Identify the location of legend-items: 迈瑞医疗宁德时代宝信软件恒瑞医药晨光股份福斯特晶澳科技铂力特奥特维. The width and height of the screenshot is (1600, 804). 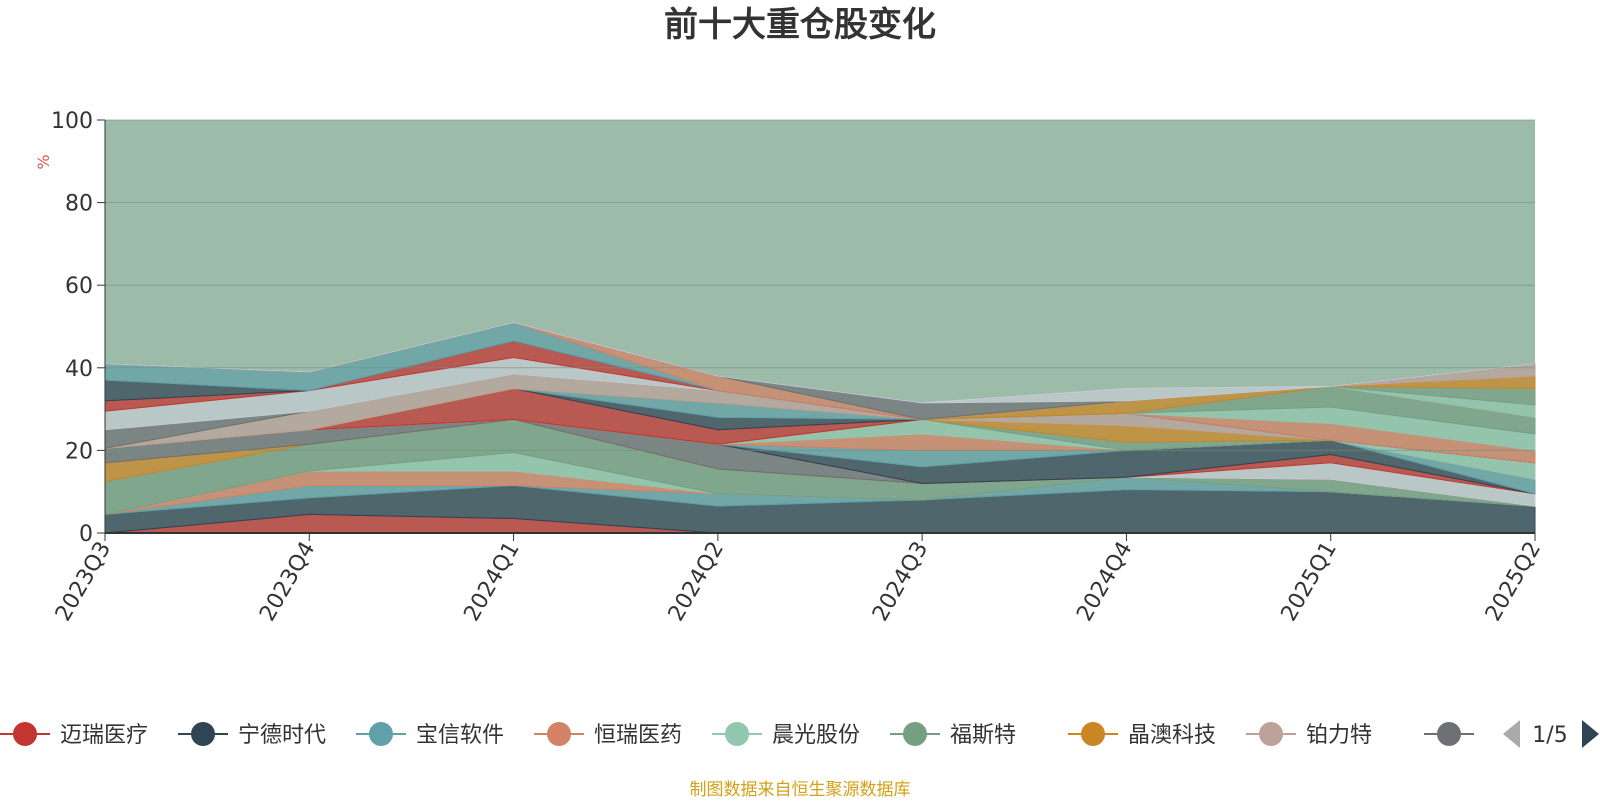
(737, 735).